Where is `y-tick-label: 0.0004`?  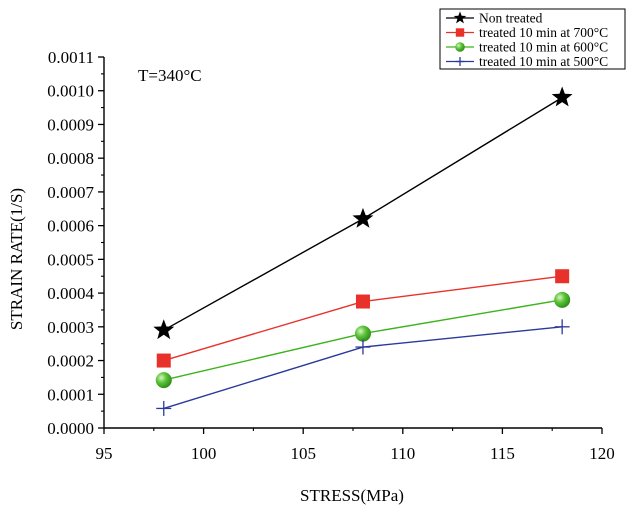 y-tick-label: 0.0004 is located at coordinates (70, 293).